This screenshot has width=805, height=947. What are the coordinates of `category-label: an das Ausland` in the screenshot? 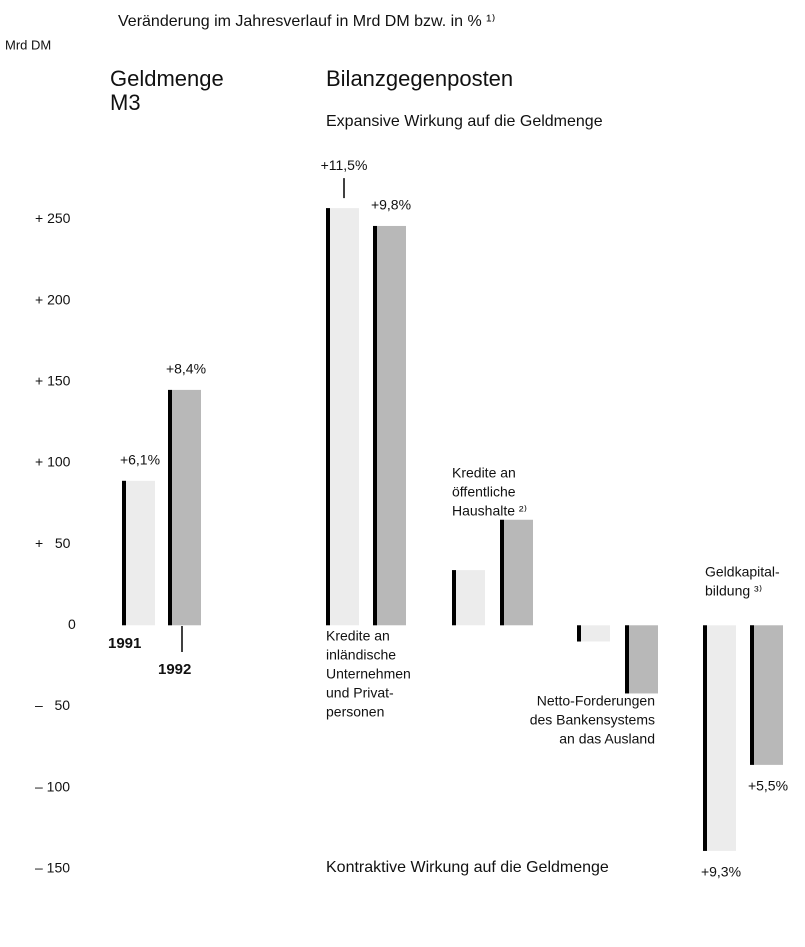 It's located at (607, 739).